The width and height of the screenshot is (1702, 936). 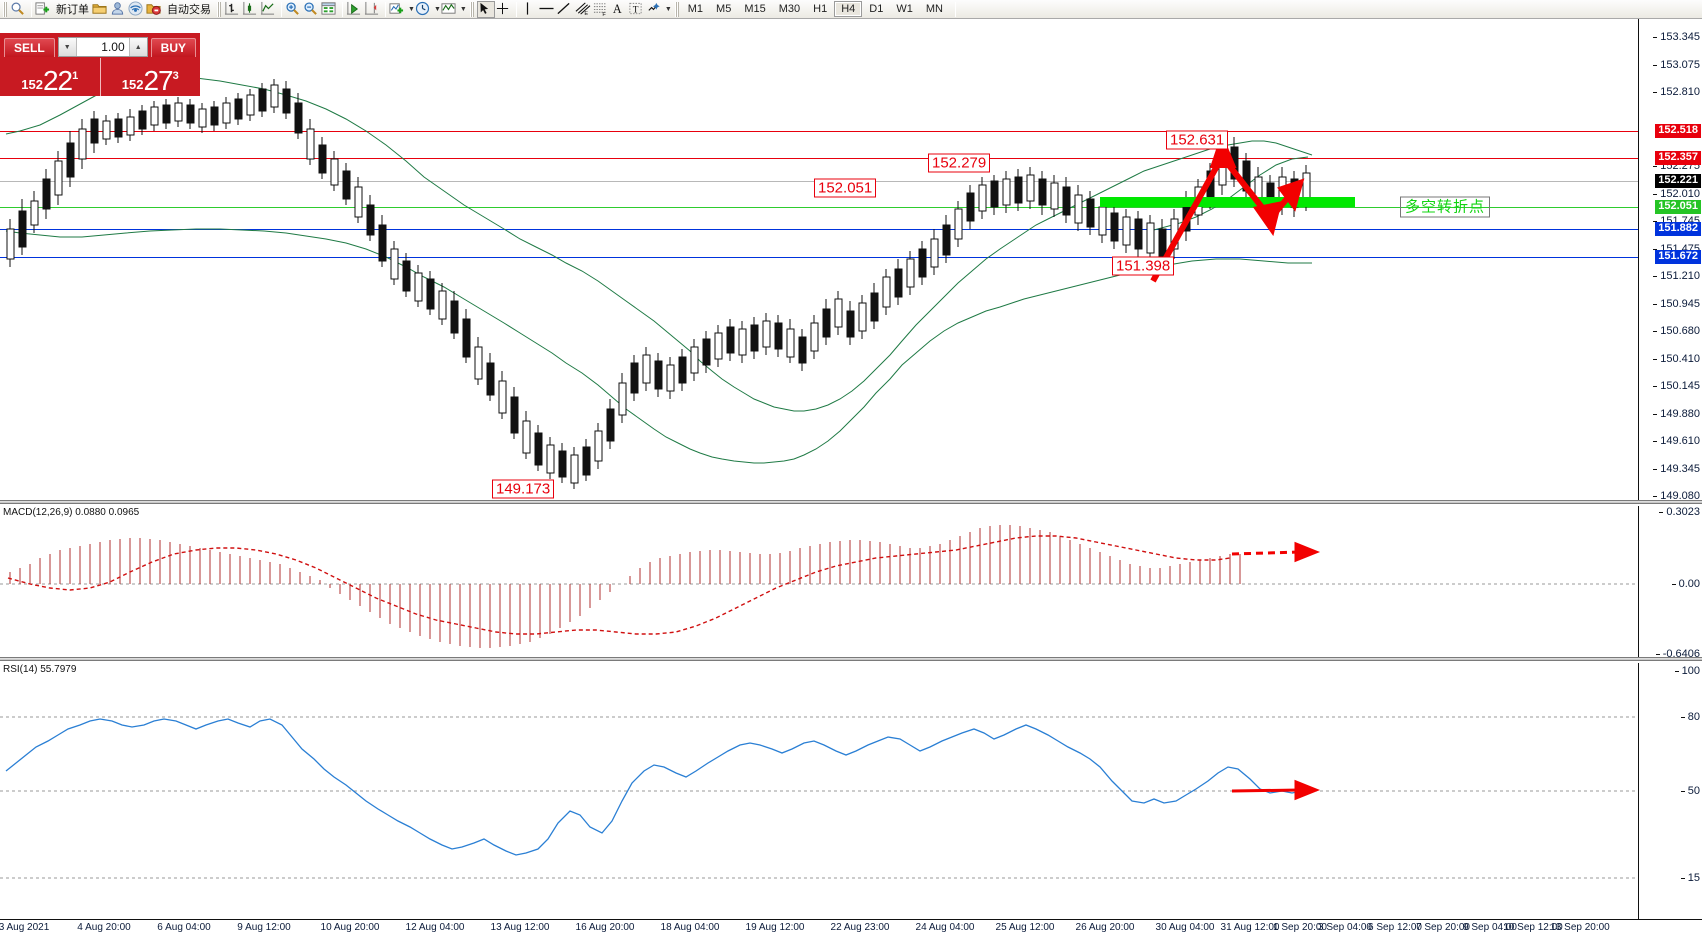 What do you see at coordinates (50, 77) in the screenshot?
I see `sell-price-display: 152 22 1` at bounding box center [50, 77].